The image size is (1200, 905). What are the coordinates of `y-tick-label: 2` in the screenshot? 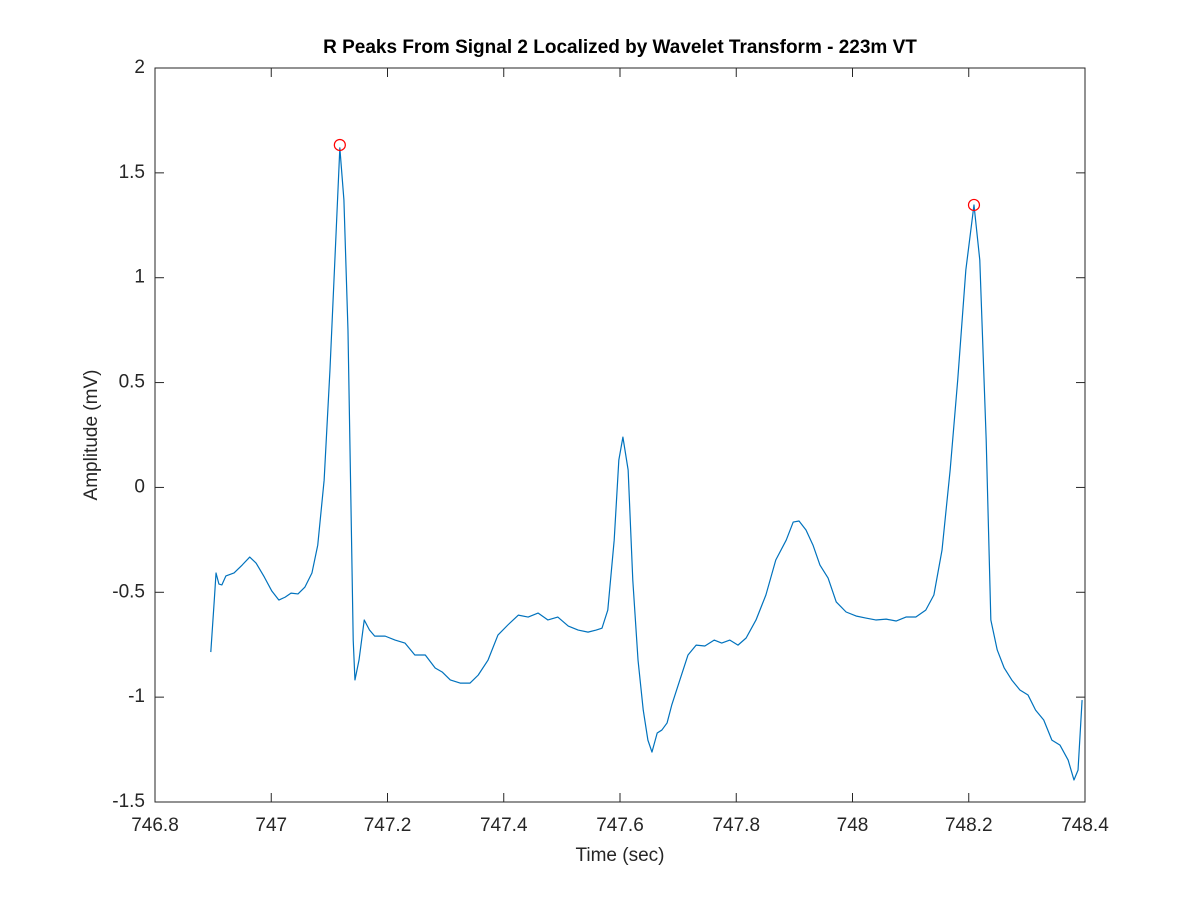 It's located at (139, 67).